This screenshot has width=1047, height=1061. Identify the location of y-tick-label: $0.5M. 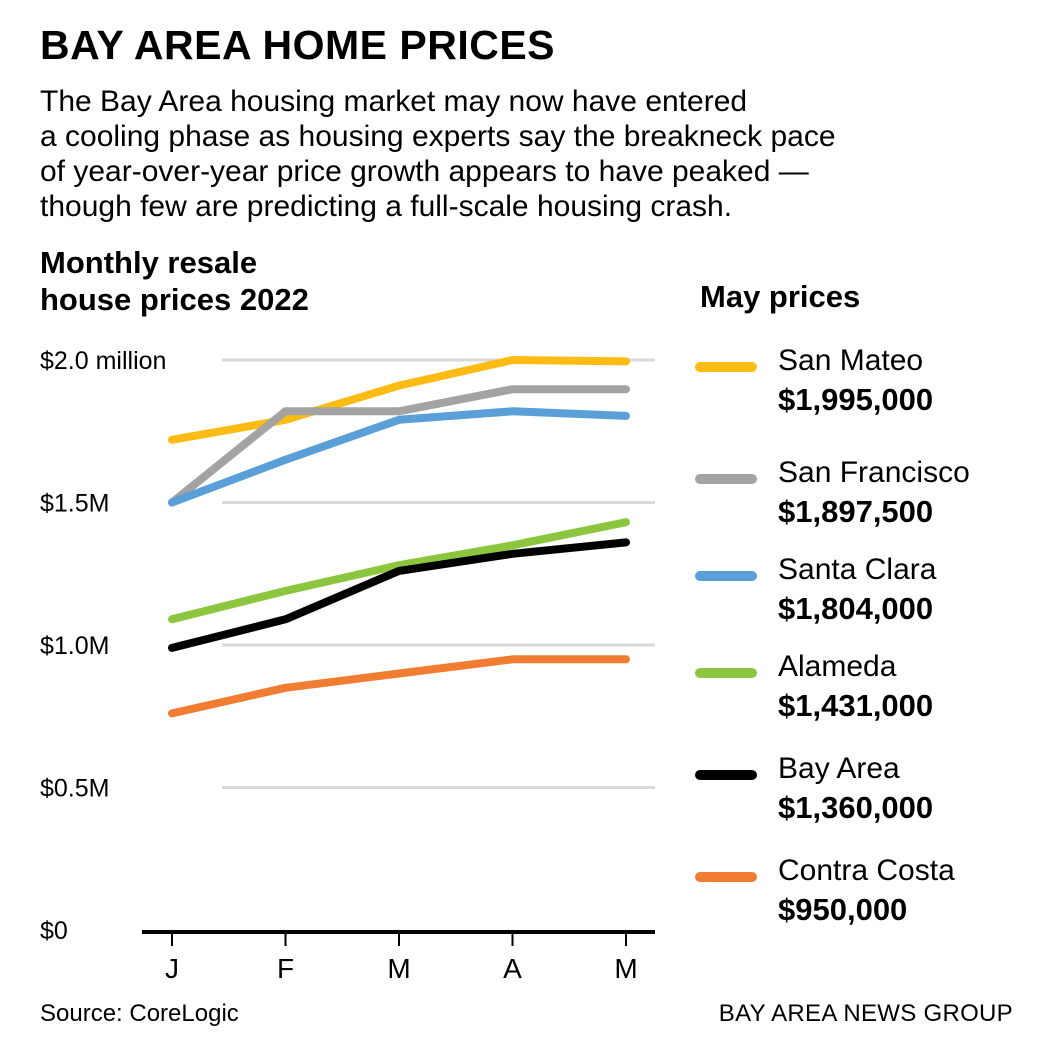
(74, 789).